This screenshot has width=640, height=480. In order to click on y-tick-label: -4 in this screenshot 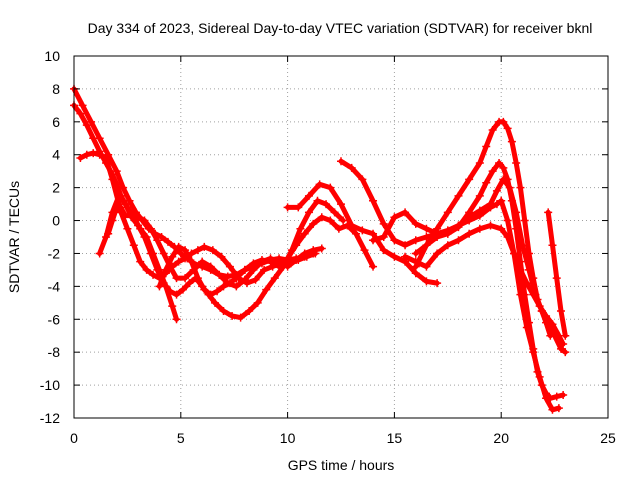, I will do `click(54, 286)`.